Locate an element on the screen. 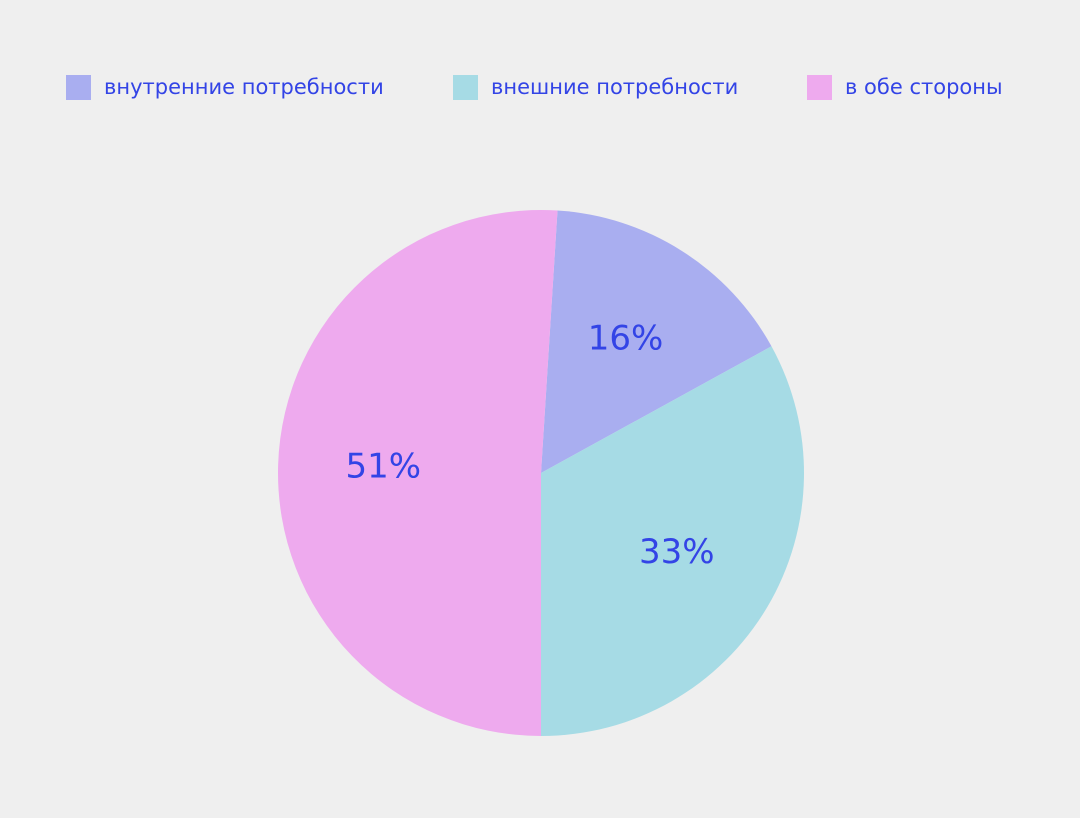  legend-label: в обе стороны is located at coordinates (924, 87).